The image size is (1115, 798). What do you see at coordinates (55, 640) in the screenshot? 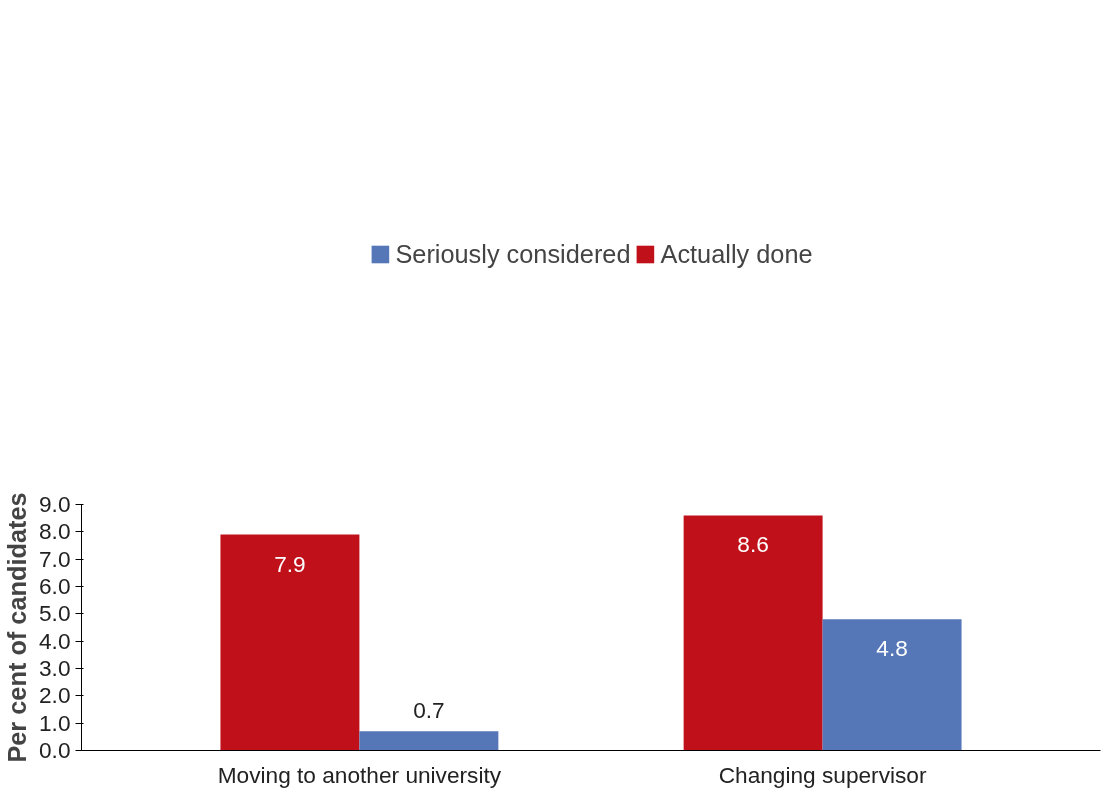
I see `y-tick-label: 4.0` at bounding box center [55, 640].